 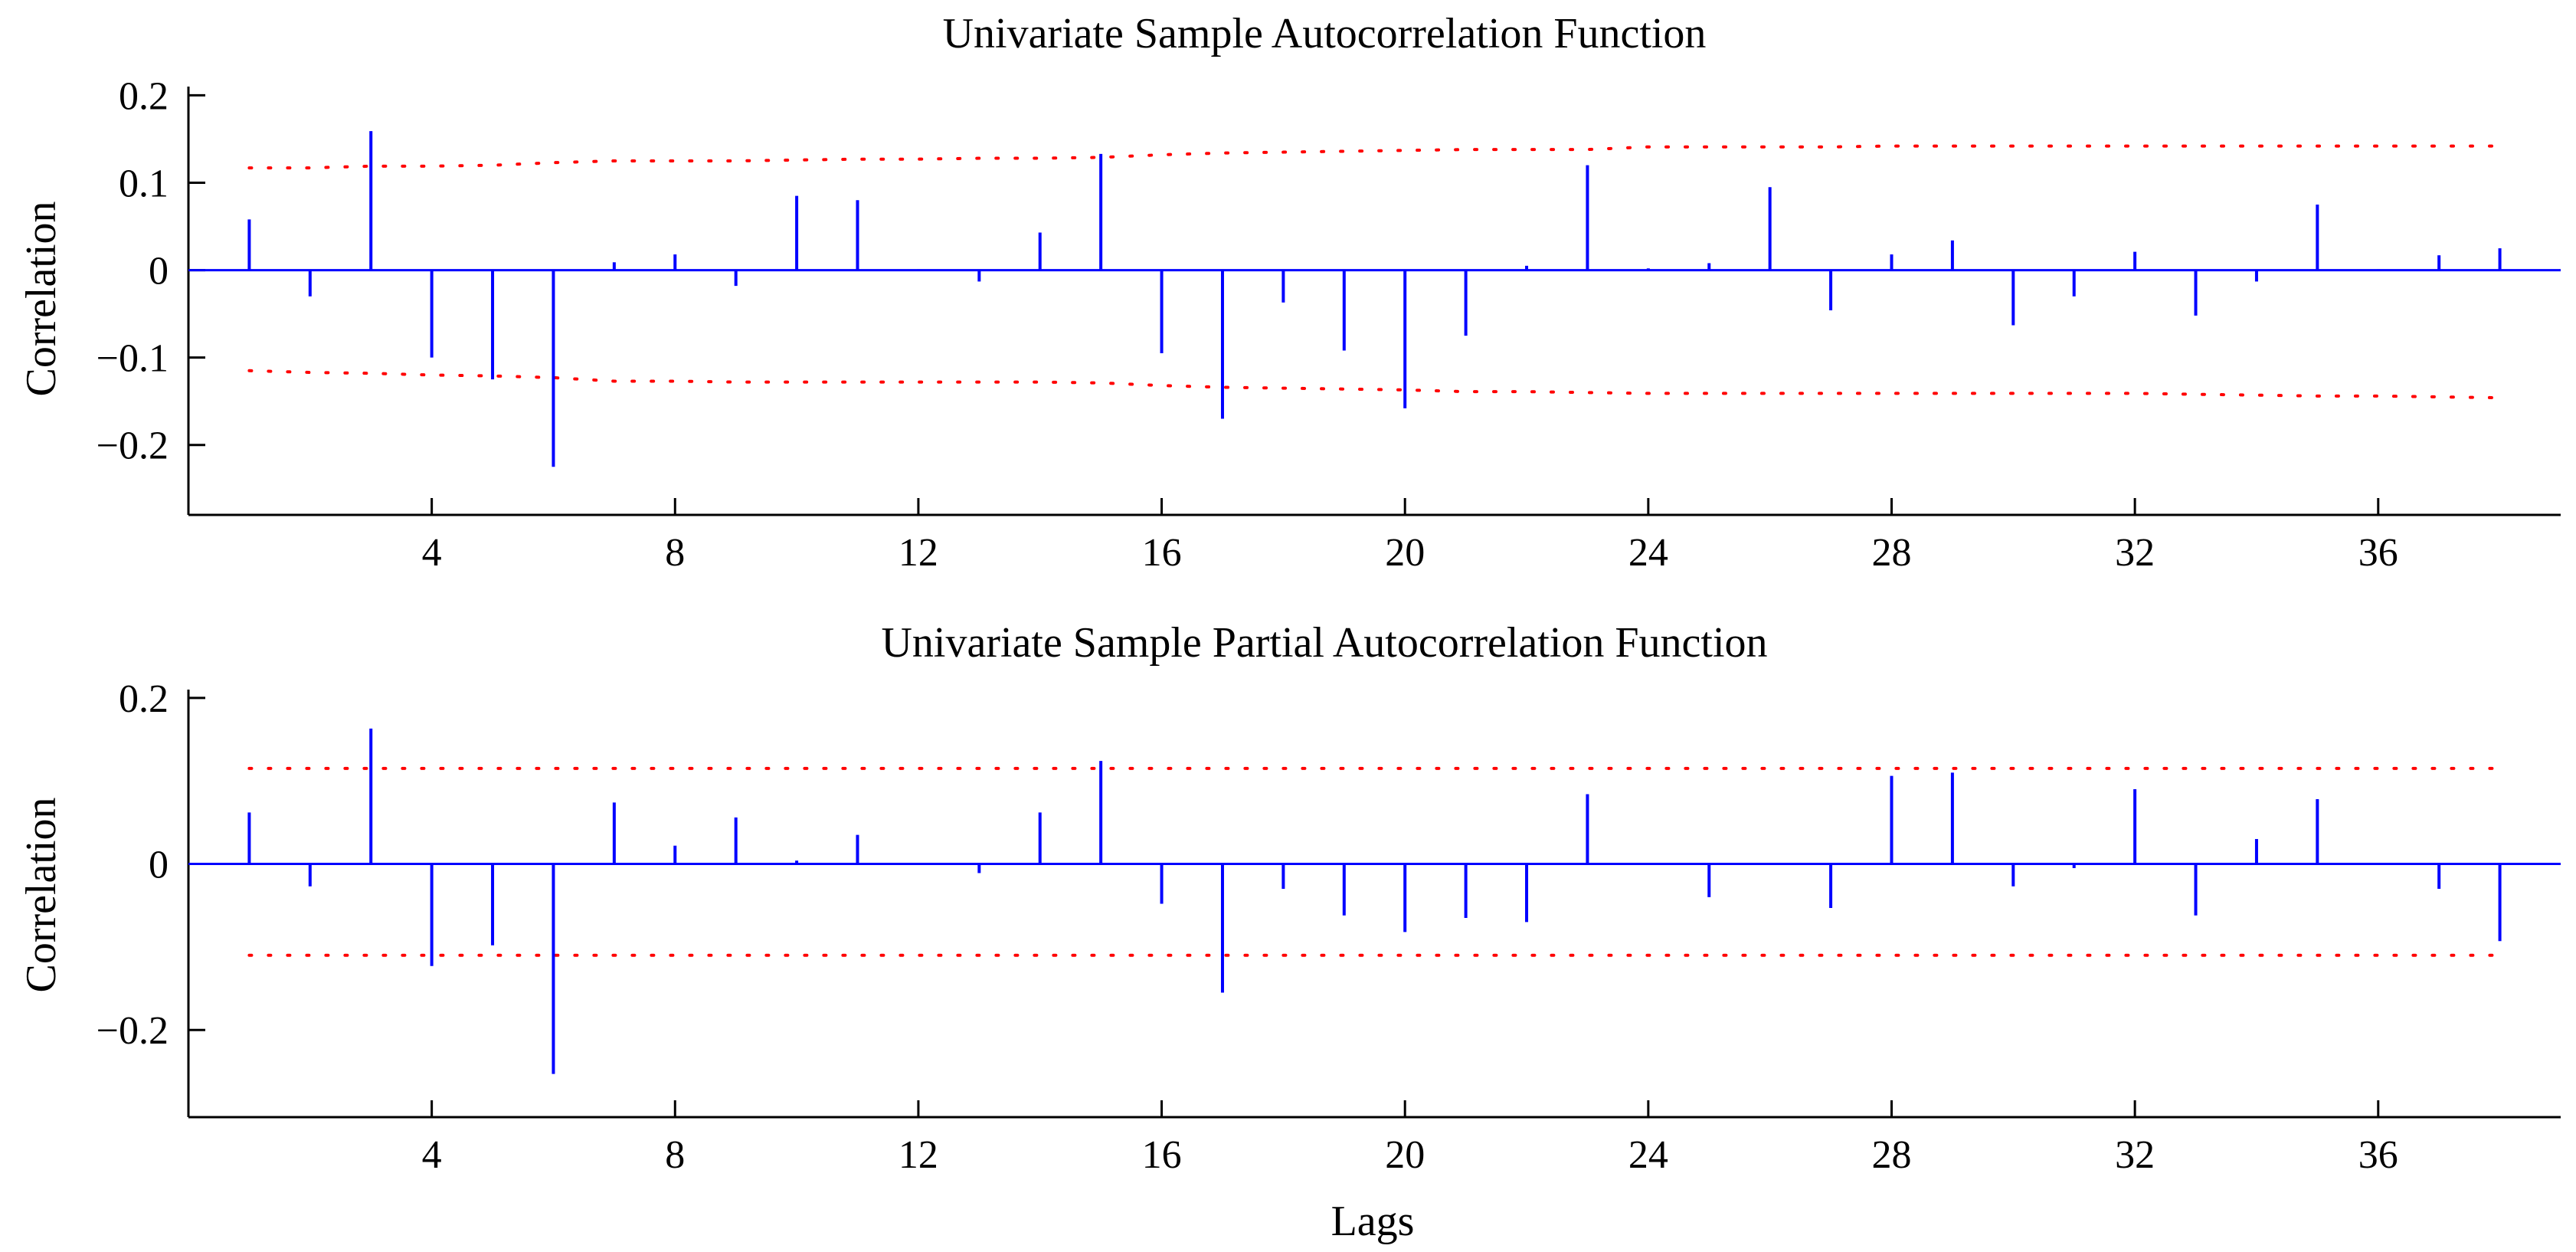 I want to click on acf-x-tick-label: 28, so click(x=1891, y=553).